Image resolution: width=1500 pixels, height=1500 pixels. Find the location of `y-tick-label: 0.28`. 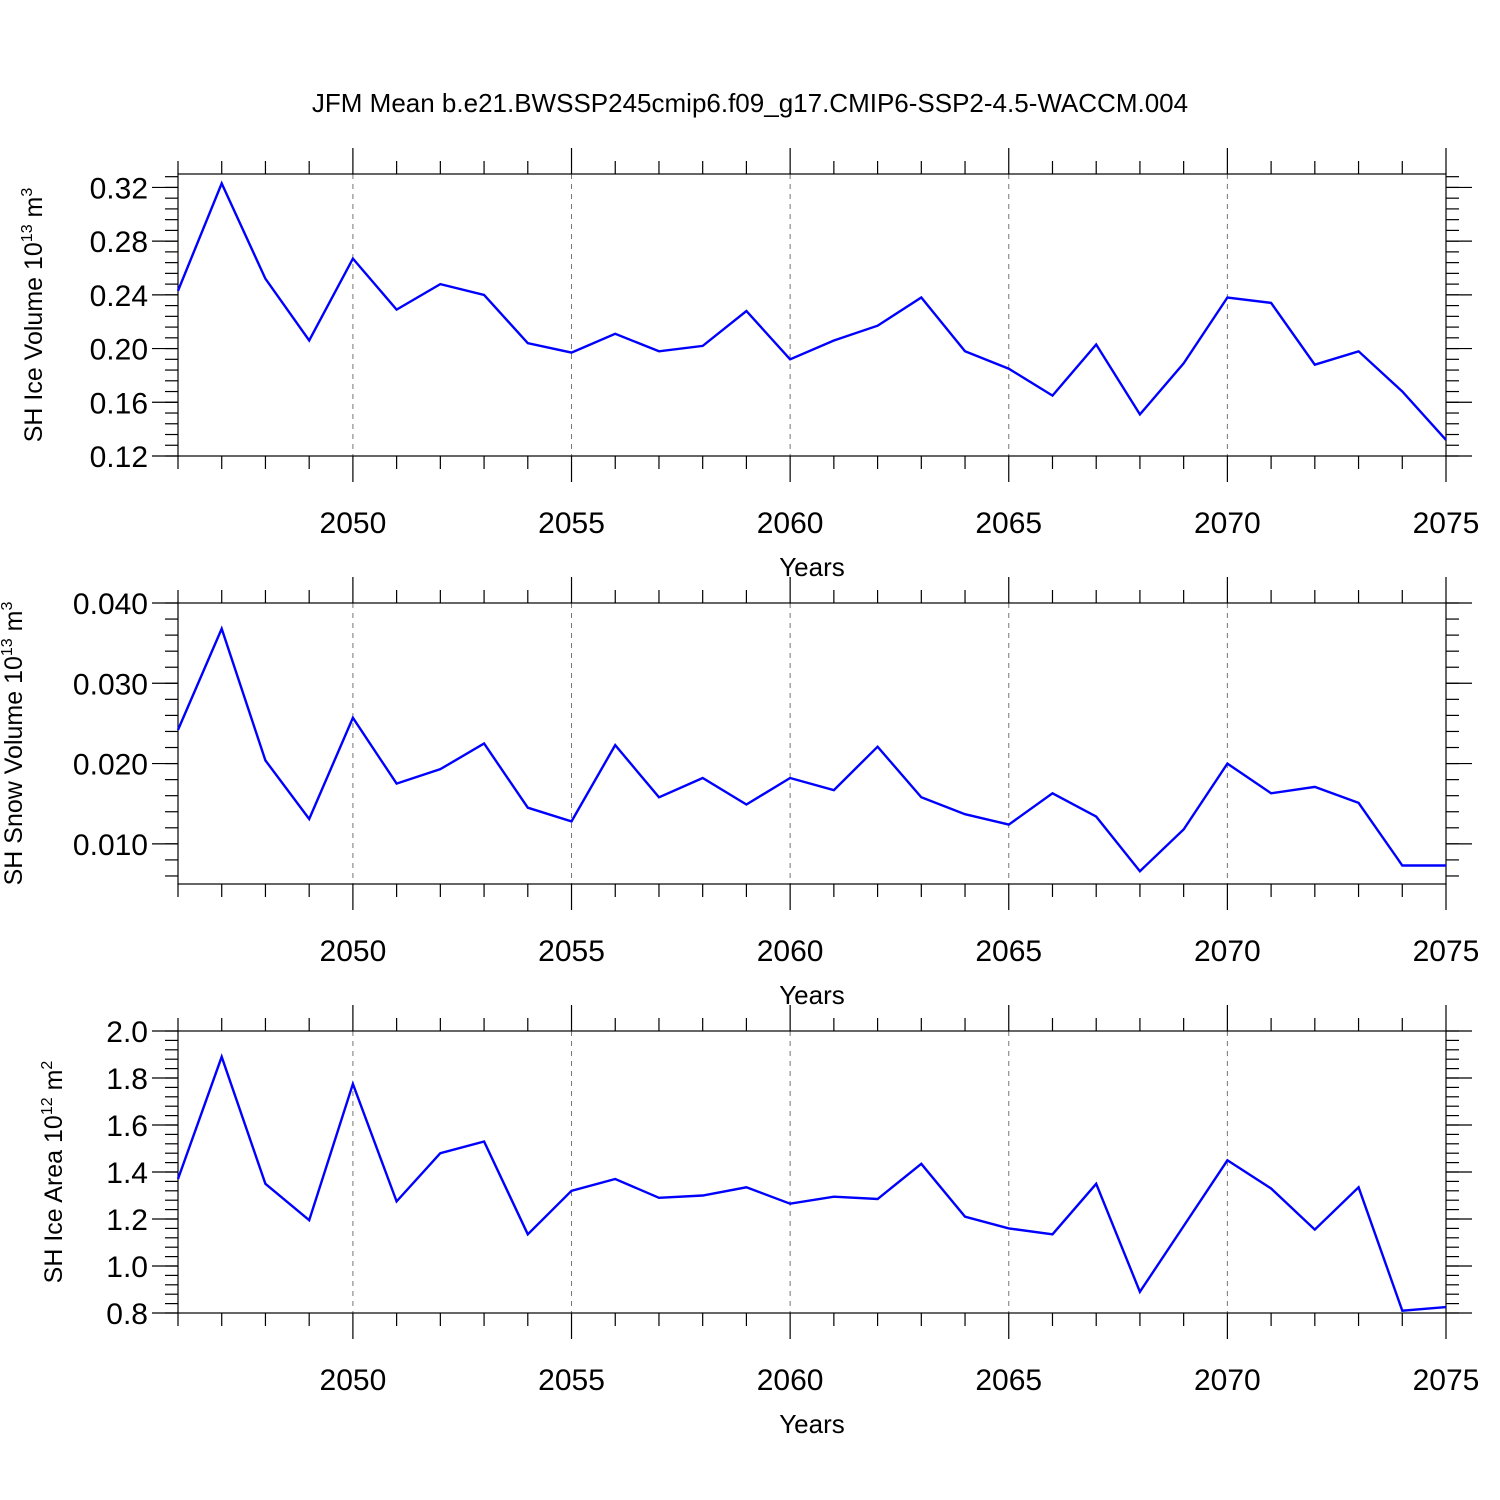

y-tick-label: 0.28 is located at coordinates (119, 242).